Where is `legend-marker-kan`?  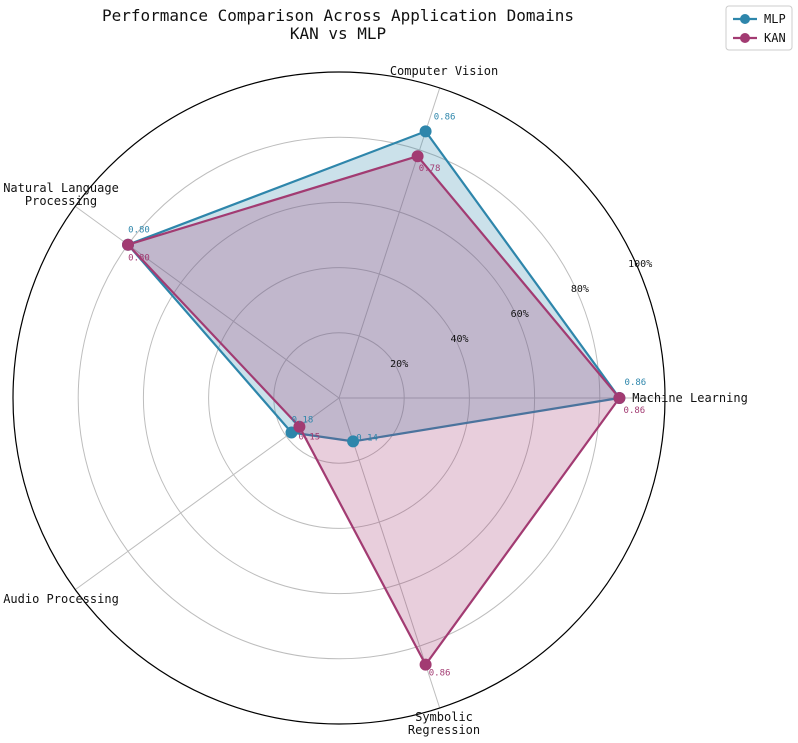
legend-marker-kan is located at coordinates (745, 38).